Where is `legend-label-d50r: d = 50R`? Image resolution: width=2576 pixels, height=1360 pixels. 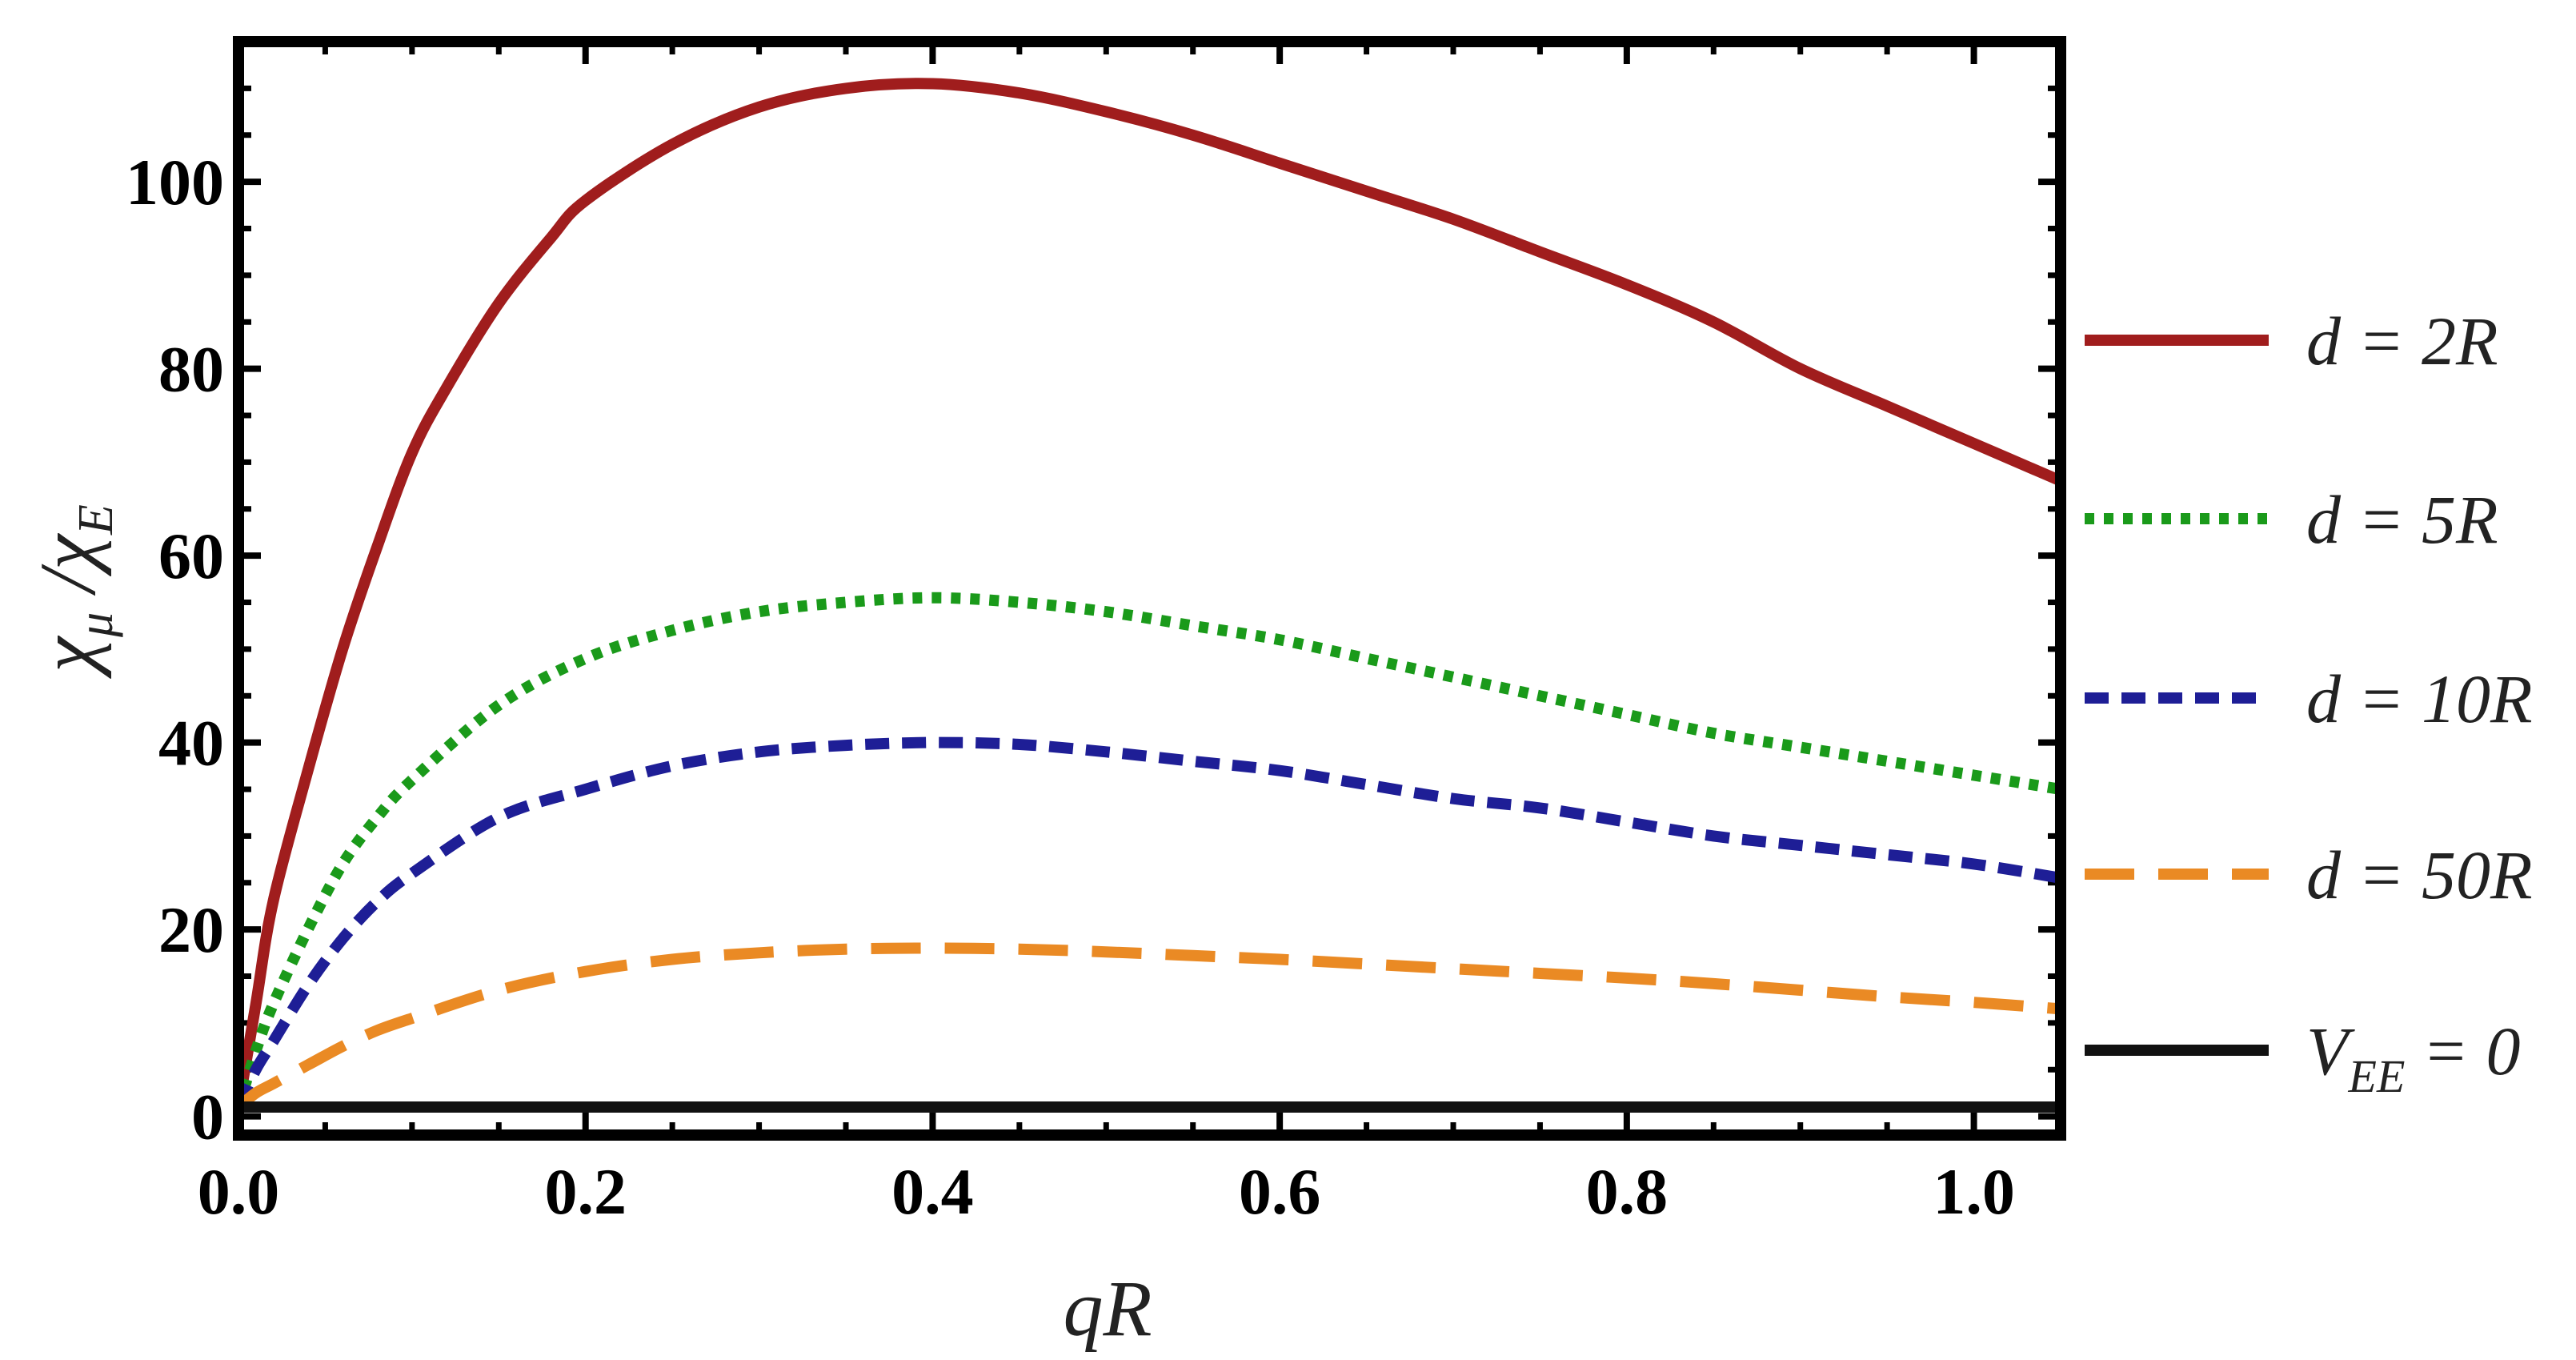 legend-label-d50r: d = 50R is located at coordinates (2419, 875).